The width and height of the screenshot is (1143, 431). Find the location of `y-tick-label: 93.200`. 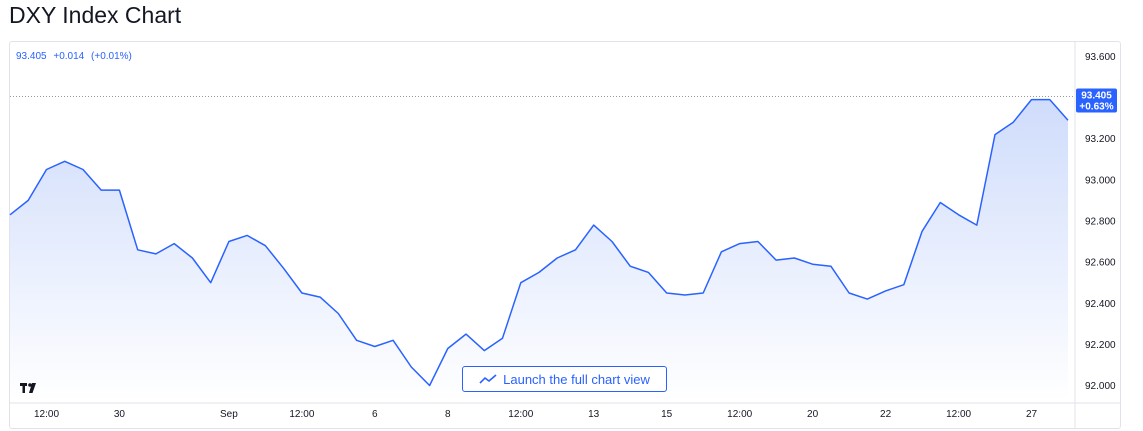

y-tick-label: 93.200 is located at coordinates (1100, 139).